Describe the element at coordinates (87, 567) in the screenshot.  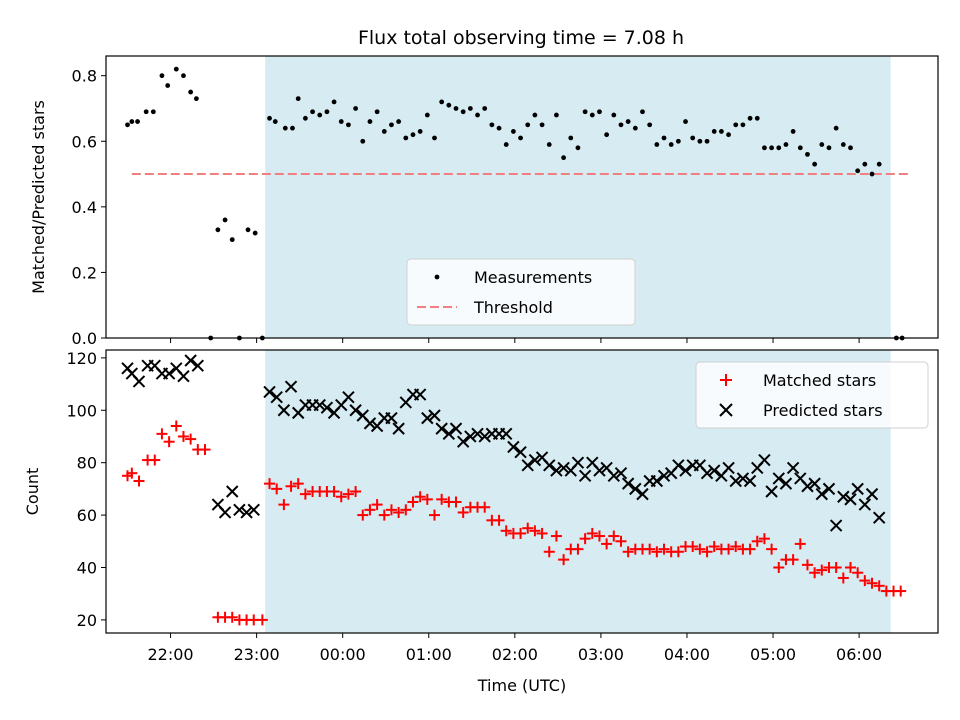
I see `y-tick-label: 40` at that location.